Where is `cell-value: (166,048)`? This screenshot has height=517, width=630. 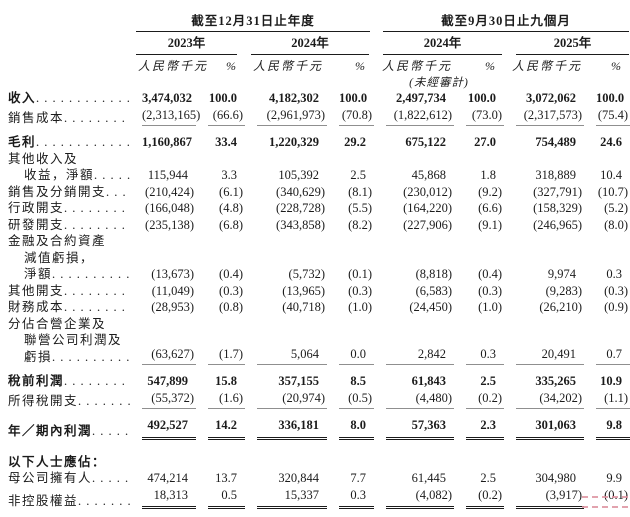
cell-value: (166,048) is located at coordinates (169, 208).